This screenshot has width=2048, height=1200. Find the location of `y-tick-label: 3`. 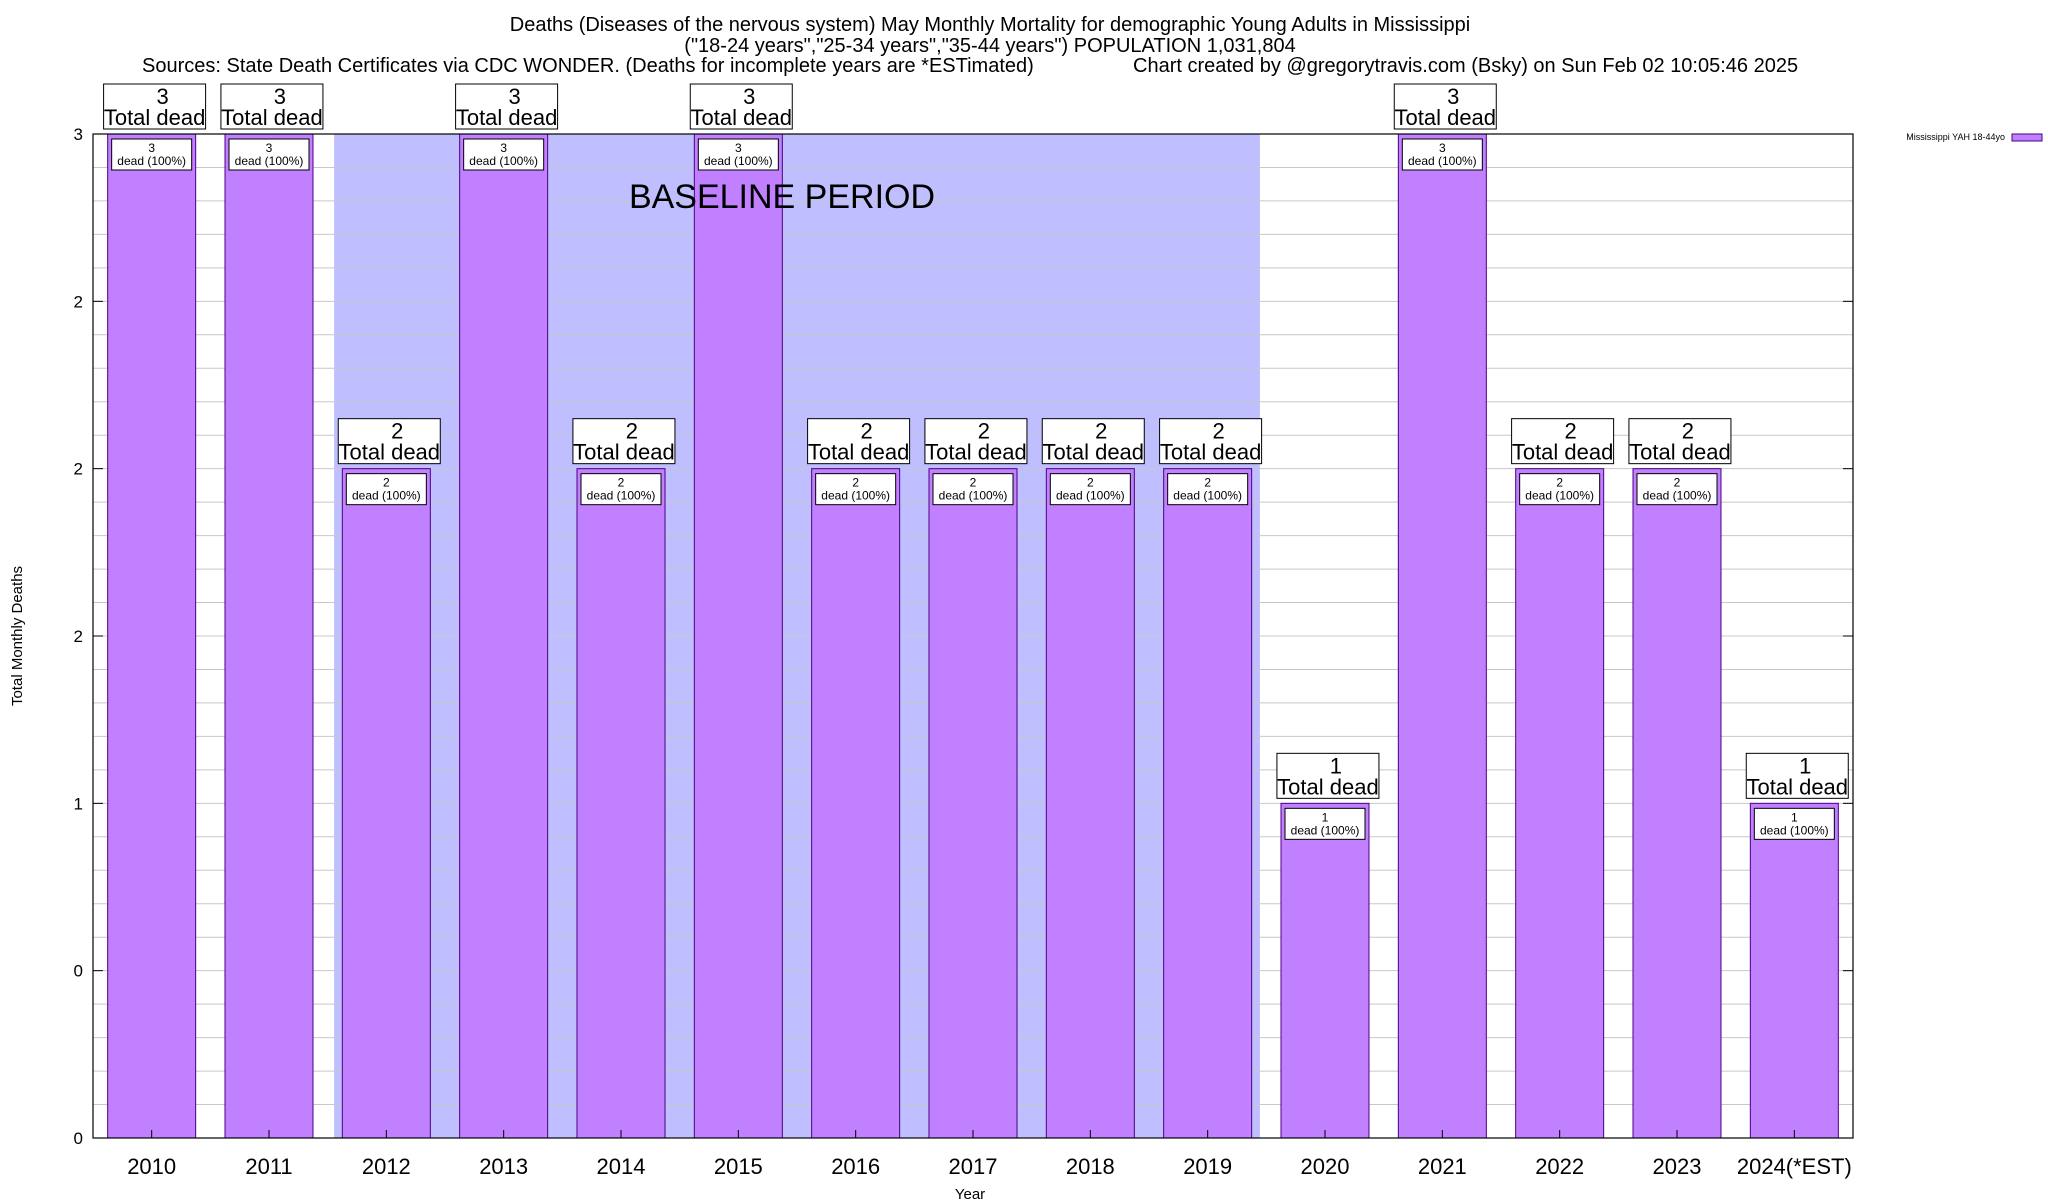

y-tick-label: 3 is located at coordinates (78, 134).